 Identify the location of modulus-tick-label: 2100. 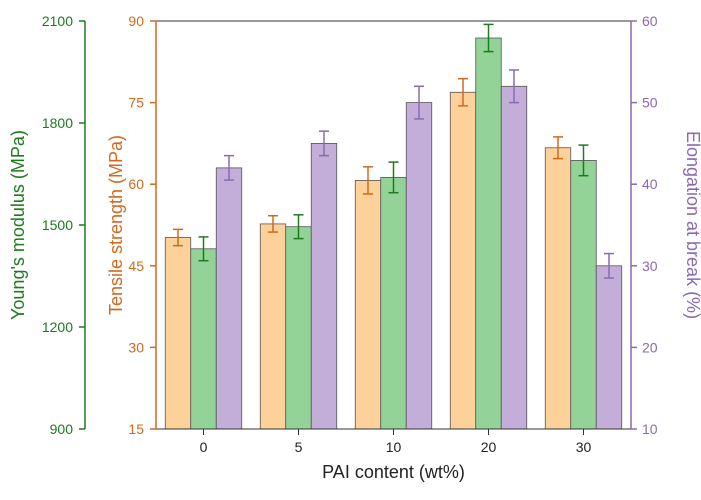
(57, 21).